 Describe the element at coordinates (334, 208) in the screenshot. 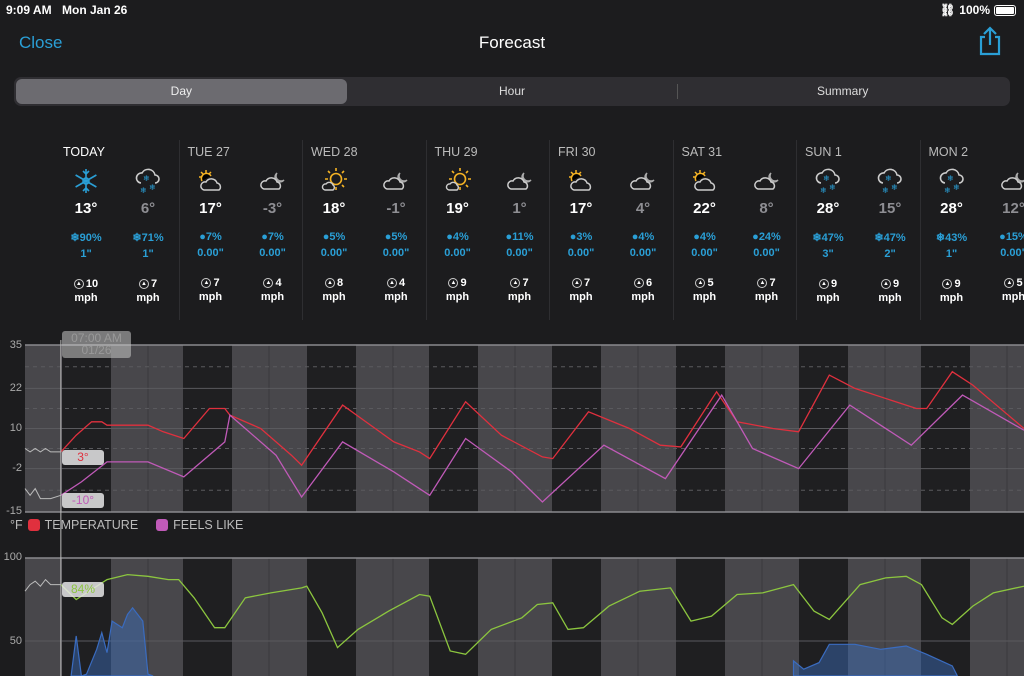

I see `day-temperature: 18°` at that location.